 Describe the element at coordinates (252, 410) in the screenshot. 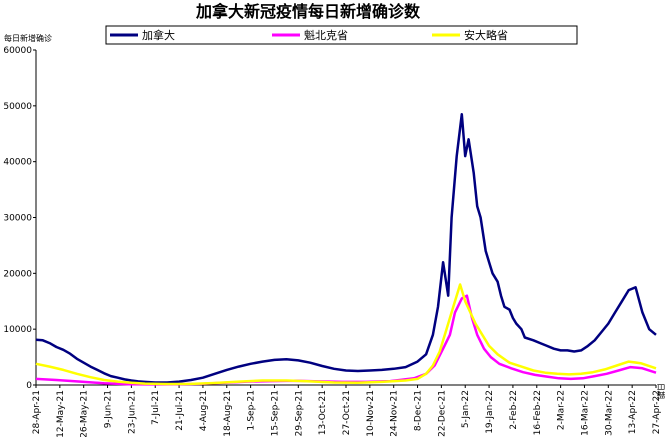

I see `x-tick-label: 1-Sep-21` at that location.